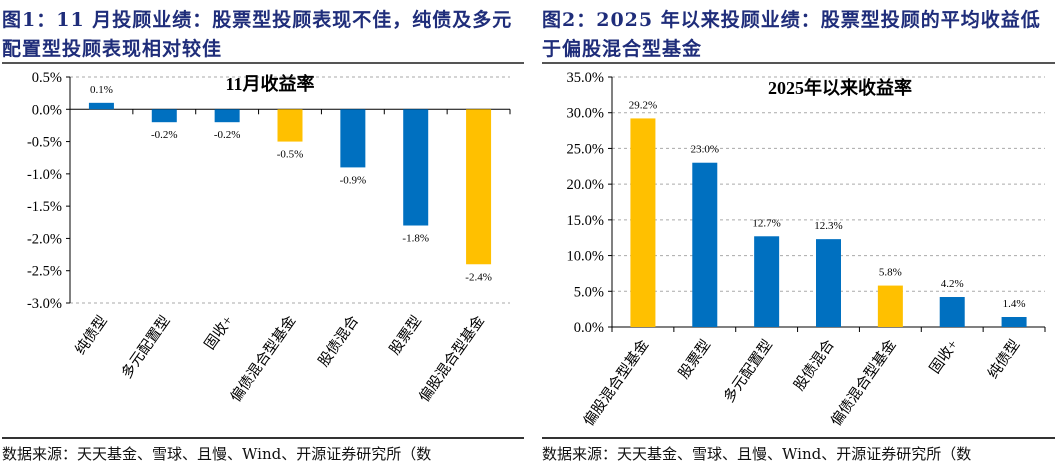  I want to click on y-tick-label: -2.0%, so click(44, 239).